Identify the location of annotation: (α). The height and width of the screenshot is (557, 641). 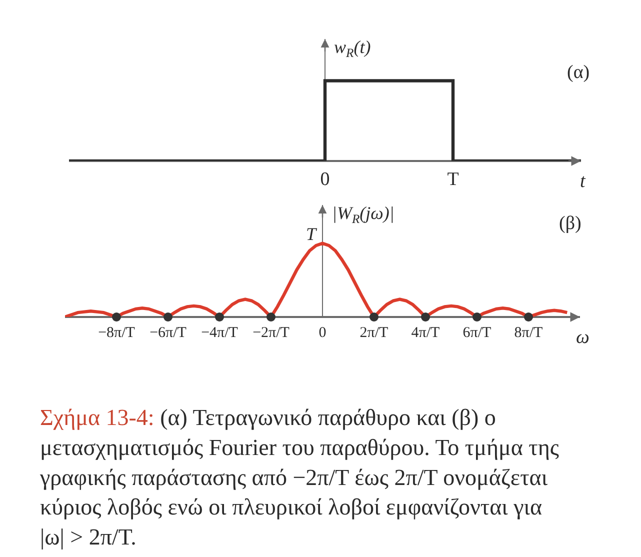
(578, 72).